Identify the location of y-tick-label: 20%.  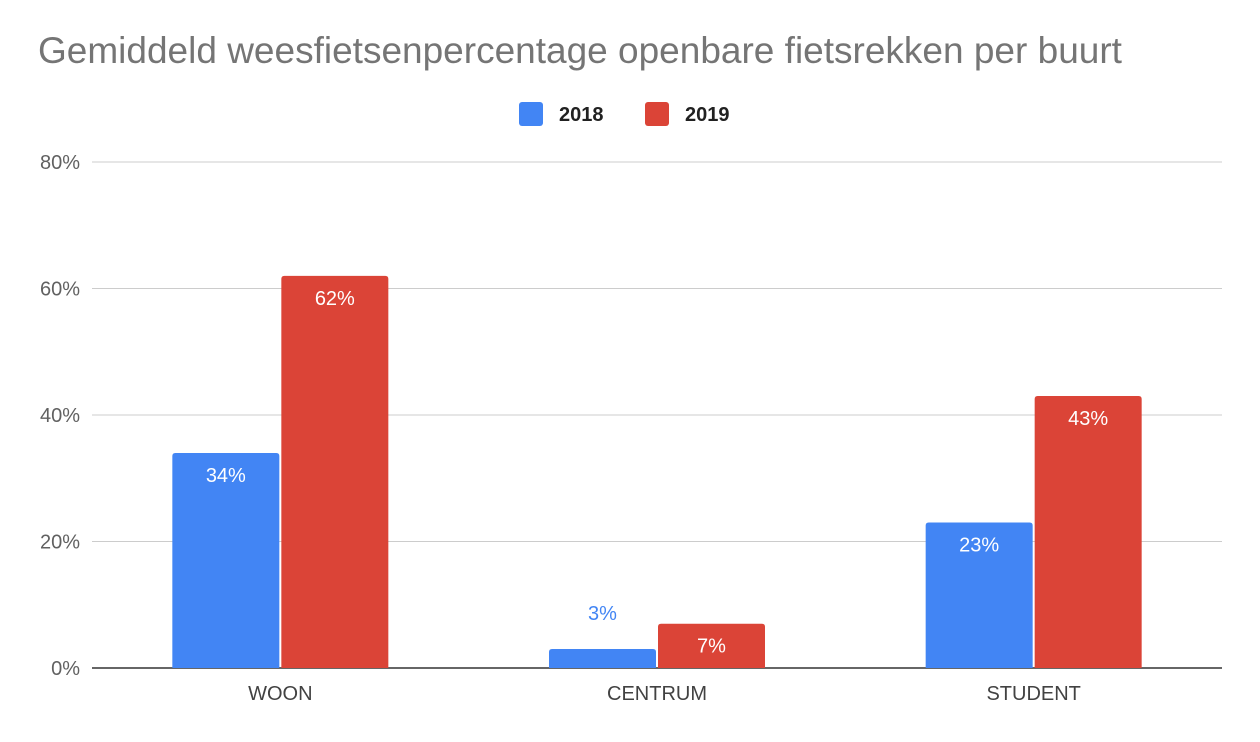
(60, 543).